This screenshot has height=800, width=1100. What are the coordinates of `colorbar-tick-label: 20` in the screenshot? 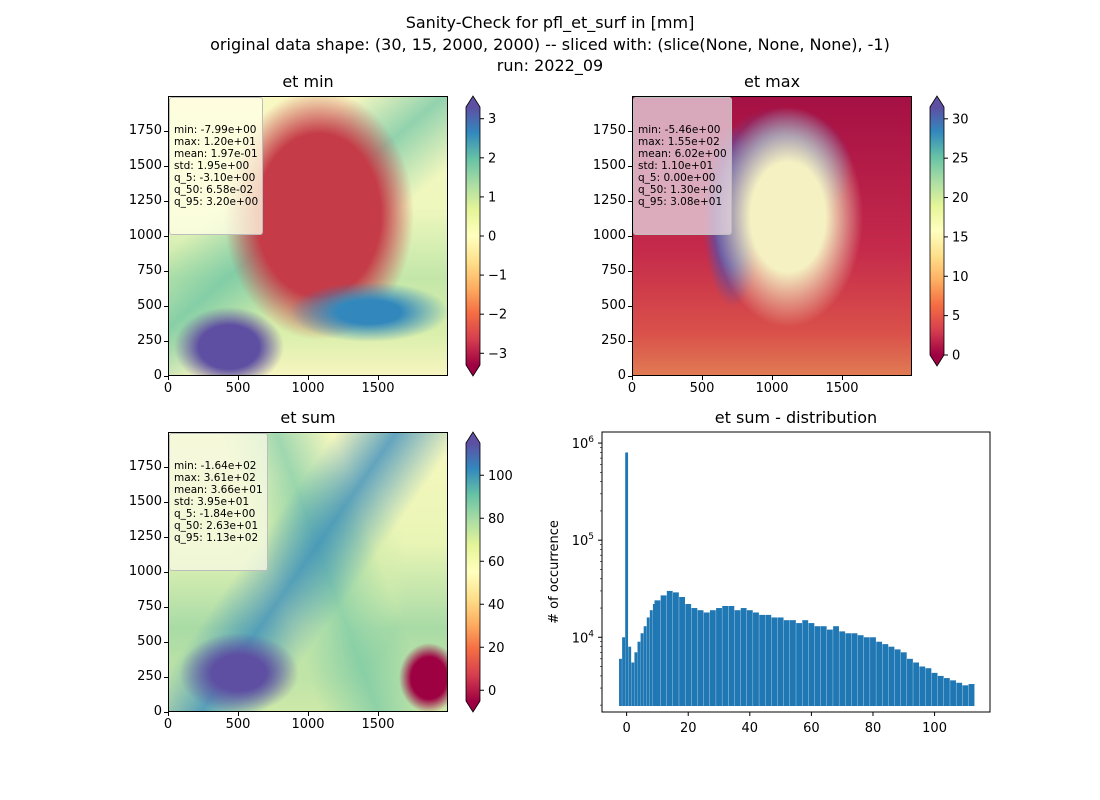 It's located at (960, 198).